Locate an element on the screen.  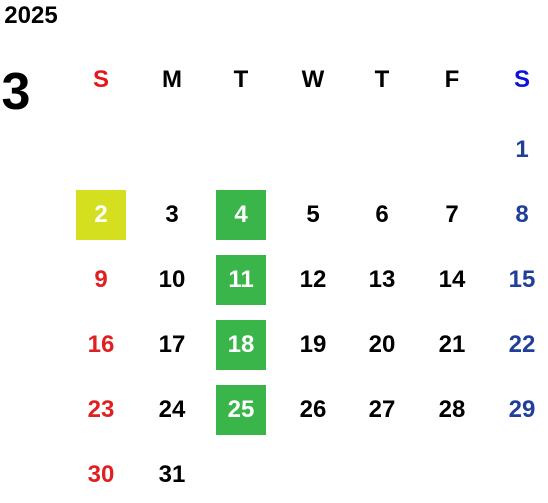
day: 6 is located at coordinates (382, 214).